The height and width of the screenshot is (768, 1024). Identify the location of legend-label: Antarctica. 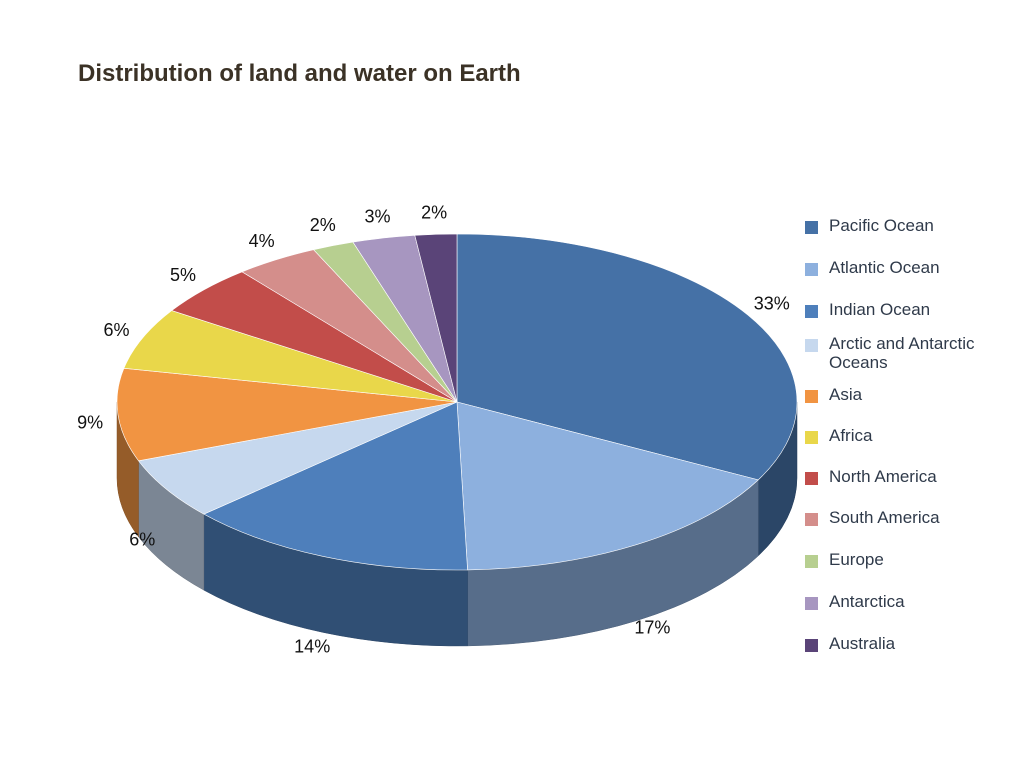
(867, 601).